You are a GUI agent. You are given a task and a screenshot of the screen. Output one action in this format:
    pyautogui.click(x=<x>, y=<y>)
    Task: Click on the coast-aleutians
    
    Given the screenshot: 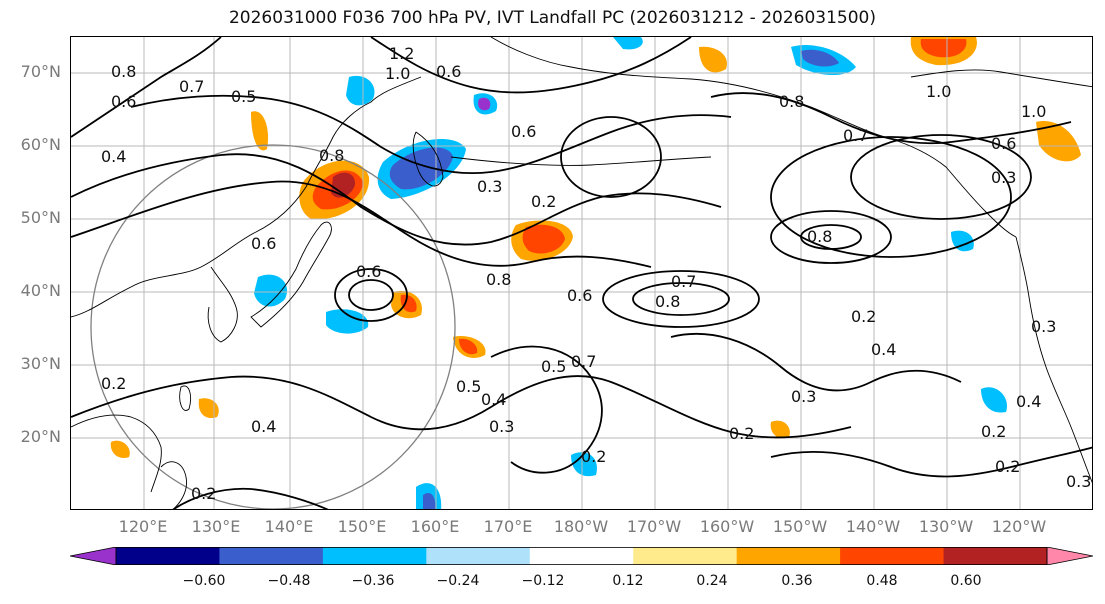 What is the action you would take?
    pyautogui.click(x=581, y=161)
    